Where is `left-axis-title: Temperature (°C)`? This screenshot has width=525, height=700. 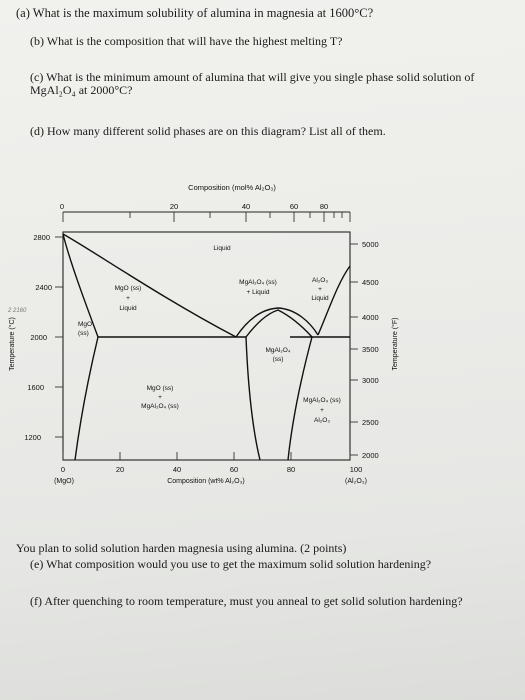 left-axis-title: Temperature (°C) is located at coordinates (12, 344).